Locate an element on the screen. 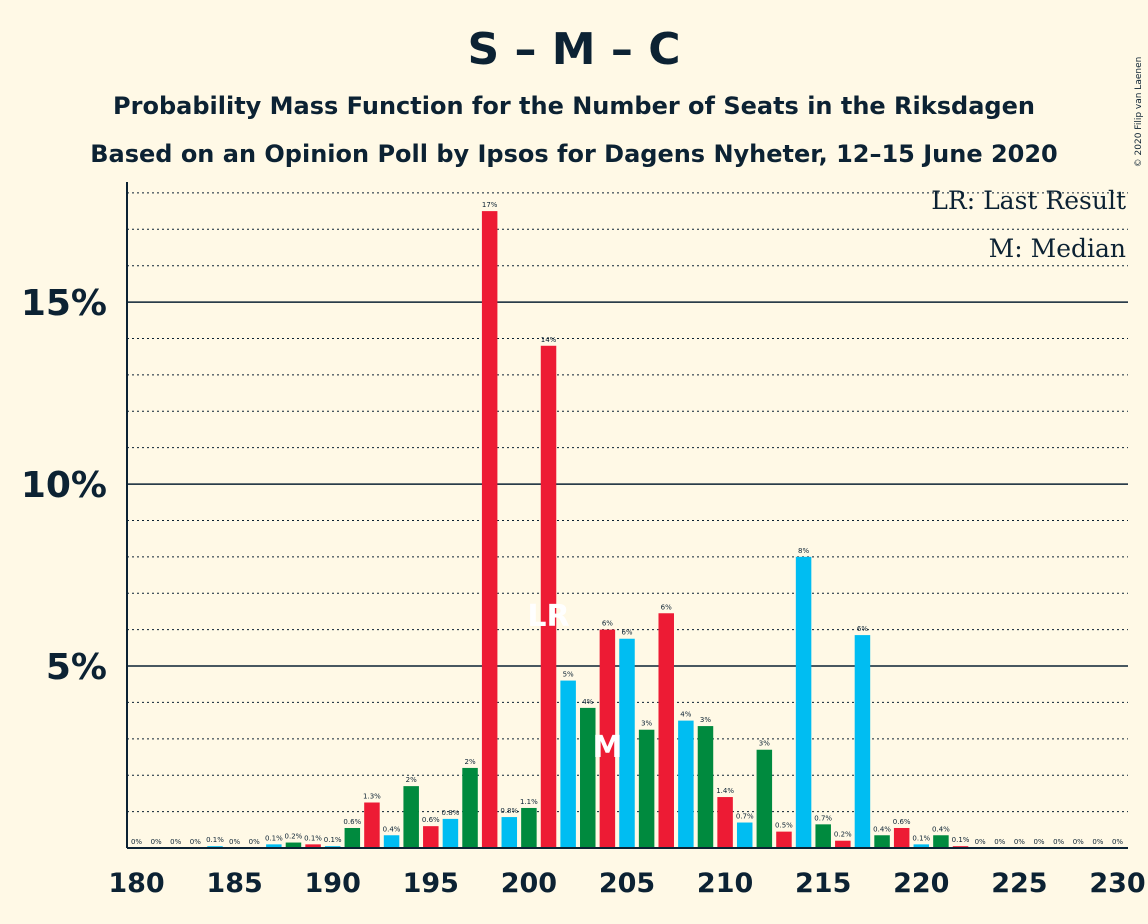 The image size is (1148, 924). data-label-seat-207: 6% is located at coordinates (666, 607).